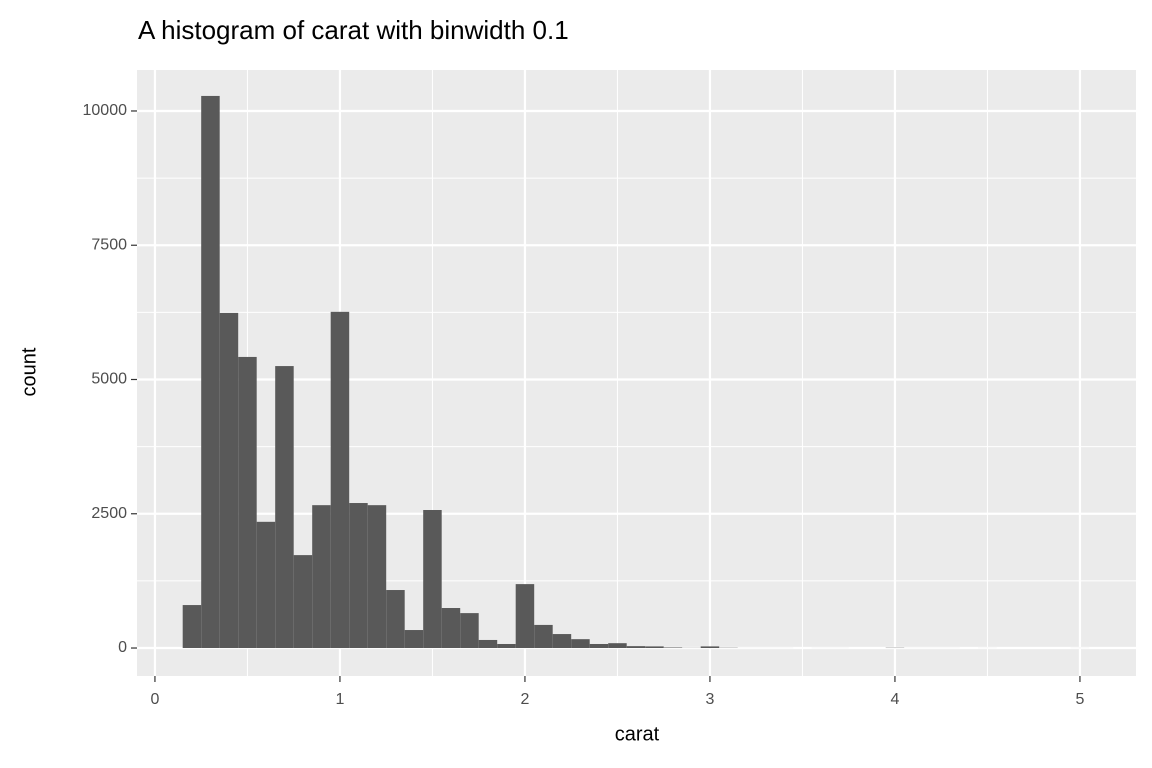 The width and height of the screenshot is (1152, 768). I want to click on y-tick-label: 2500, so click(109, 513).